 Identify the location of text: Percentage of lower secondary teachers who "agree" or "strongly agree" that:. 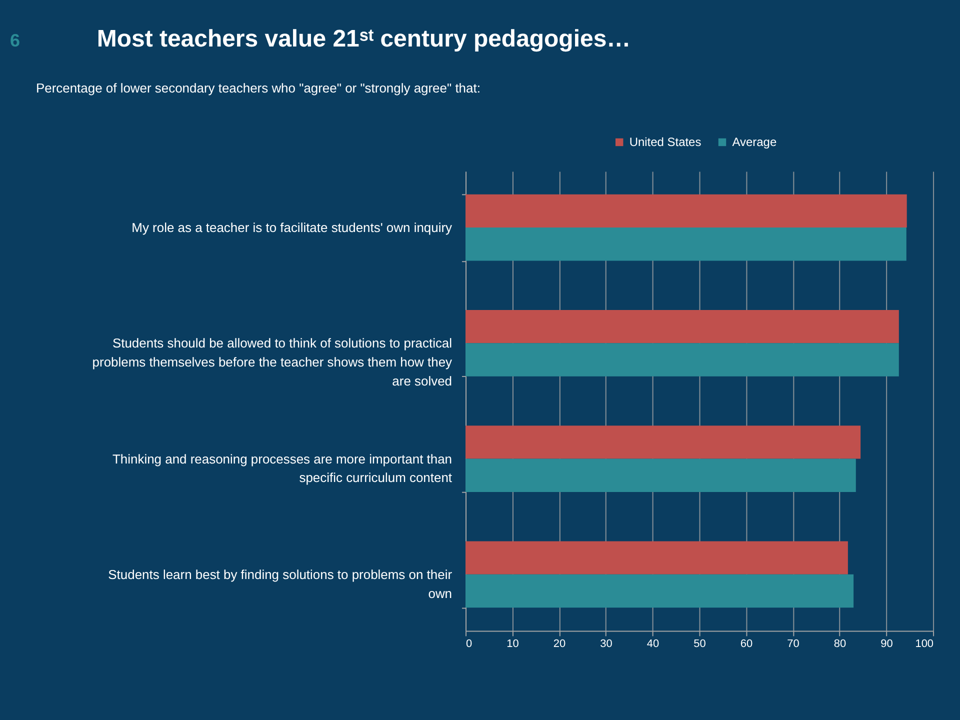
(258, 88).